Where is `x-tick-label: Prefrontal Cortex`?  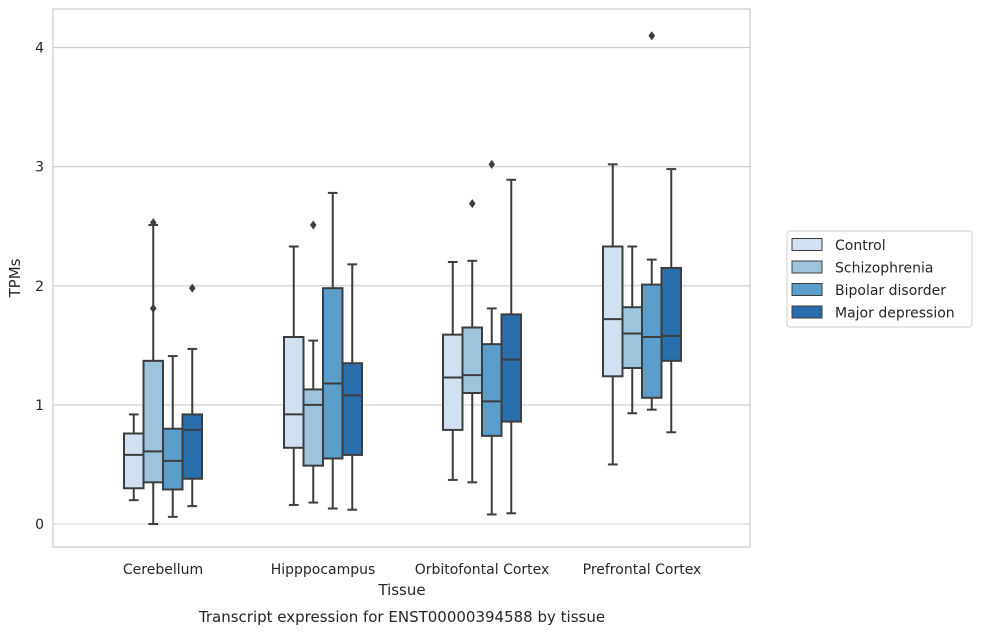 x-tick-label: Prefrontal Cortex is located at coordinates (642, 570).